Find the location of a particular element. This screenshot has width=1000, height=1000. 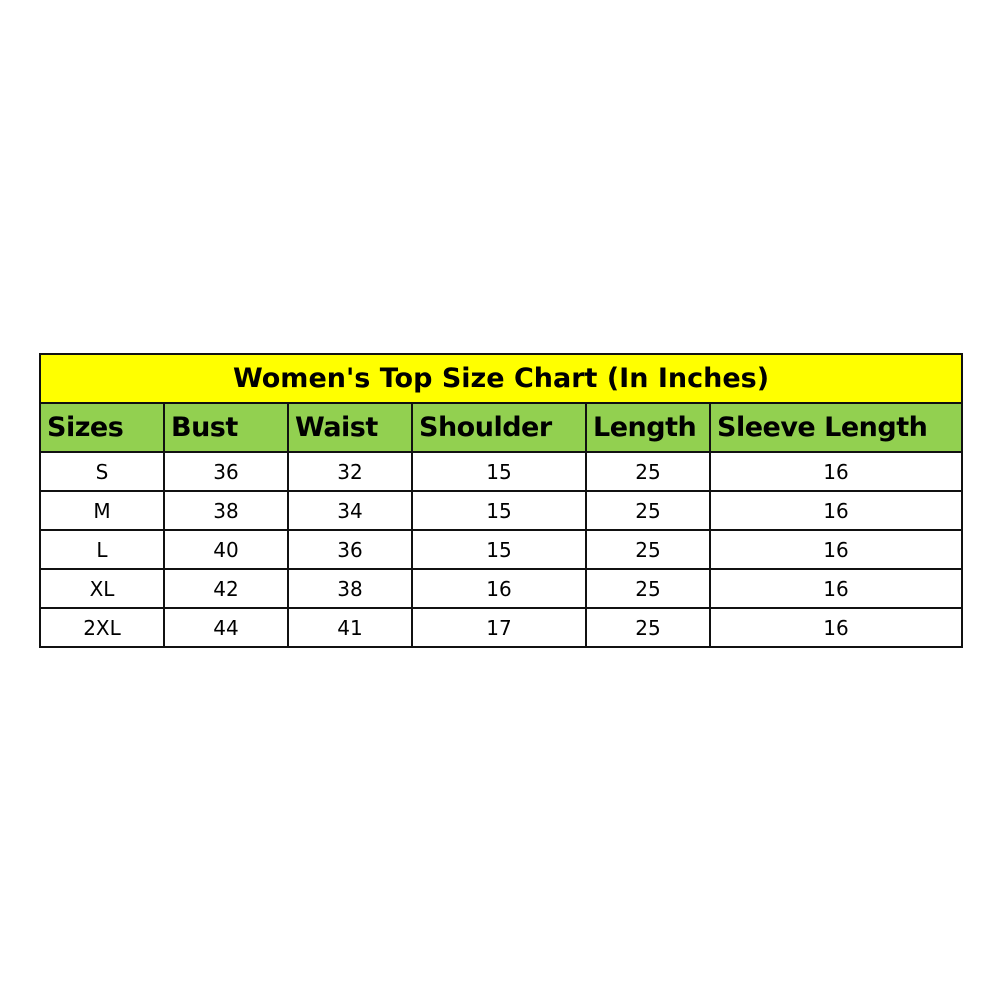

table-row: S 36 32 15 25 16 is located at coordinates (501, 471).